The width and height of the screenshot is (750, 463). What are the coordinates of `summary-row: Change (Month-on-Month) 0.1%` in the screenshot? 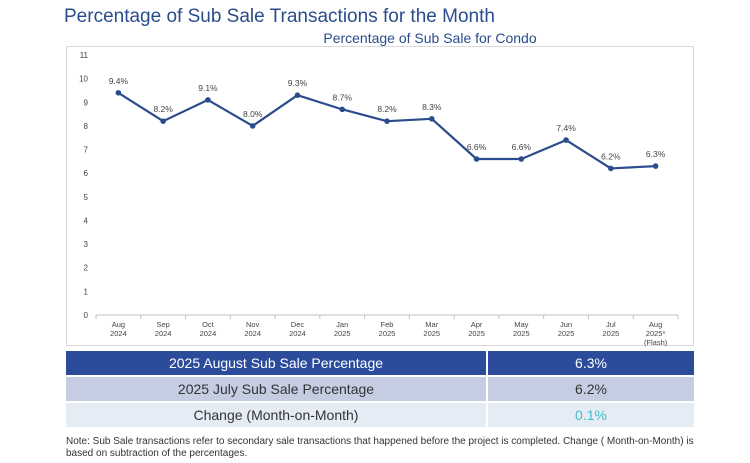 It's located at (380, 415).